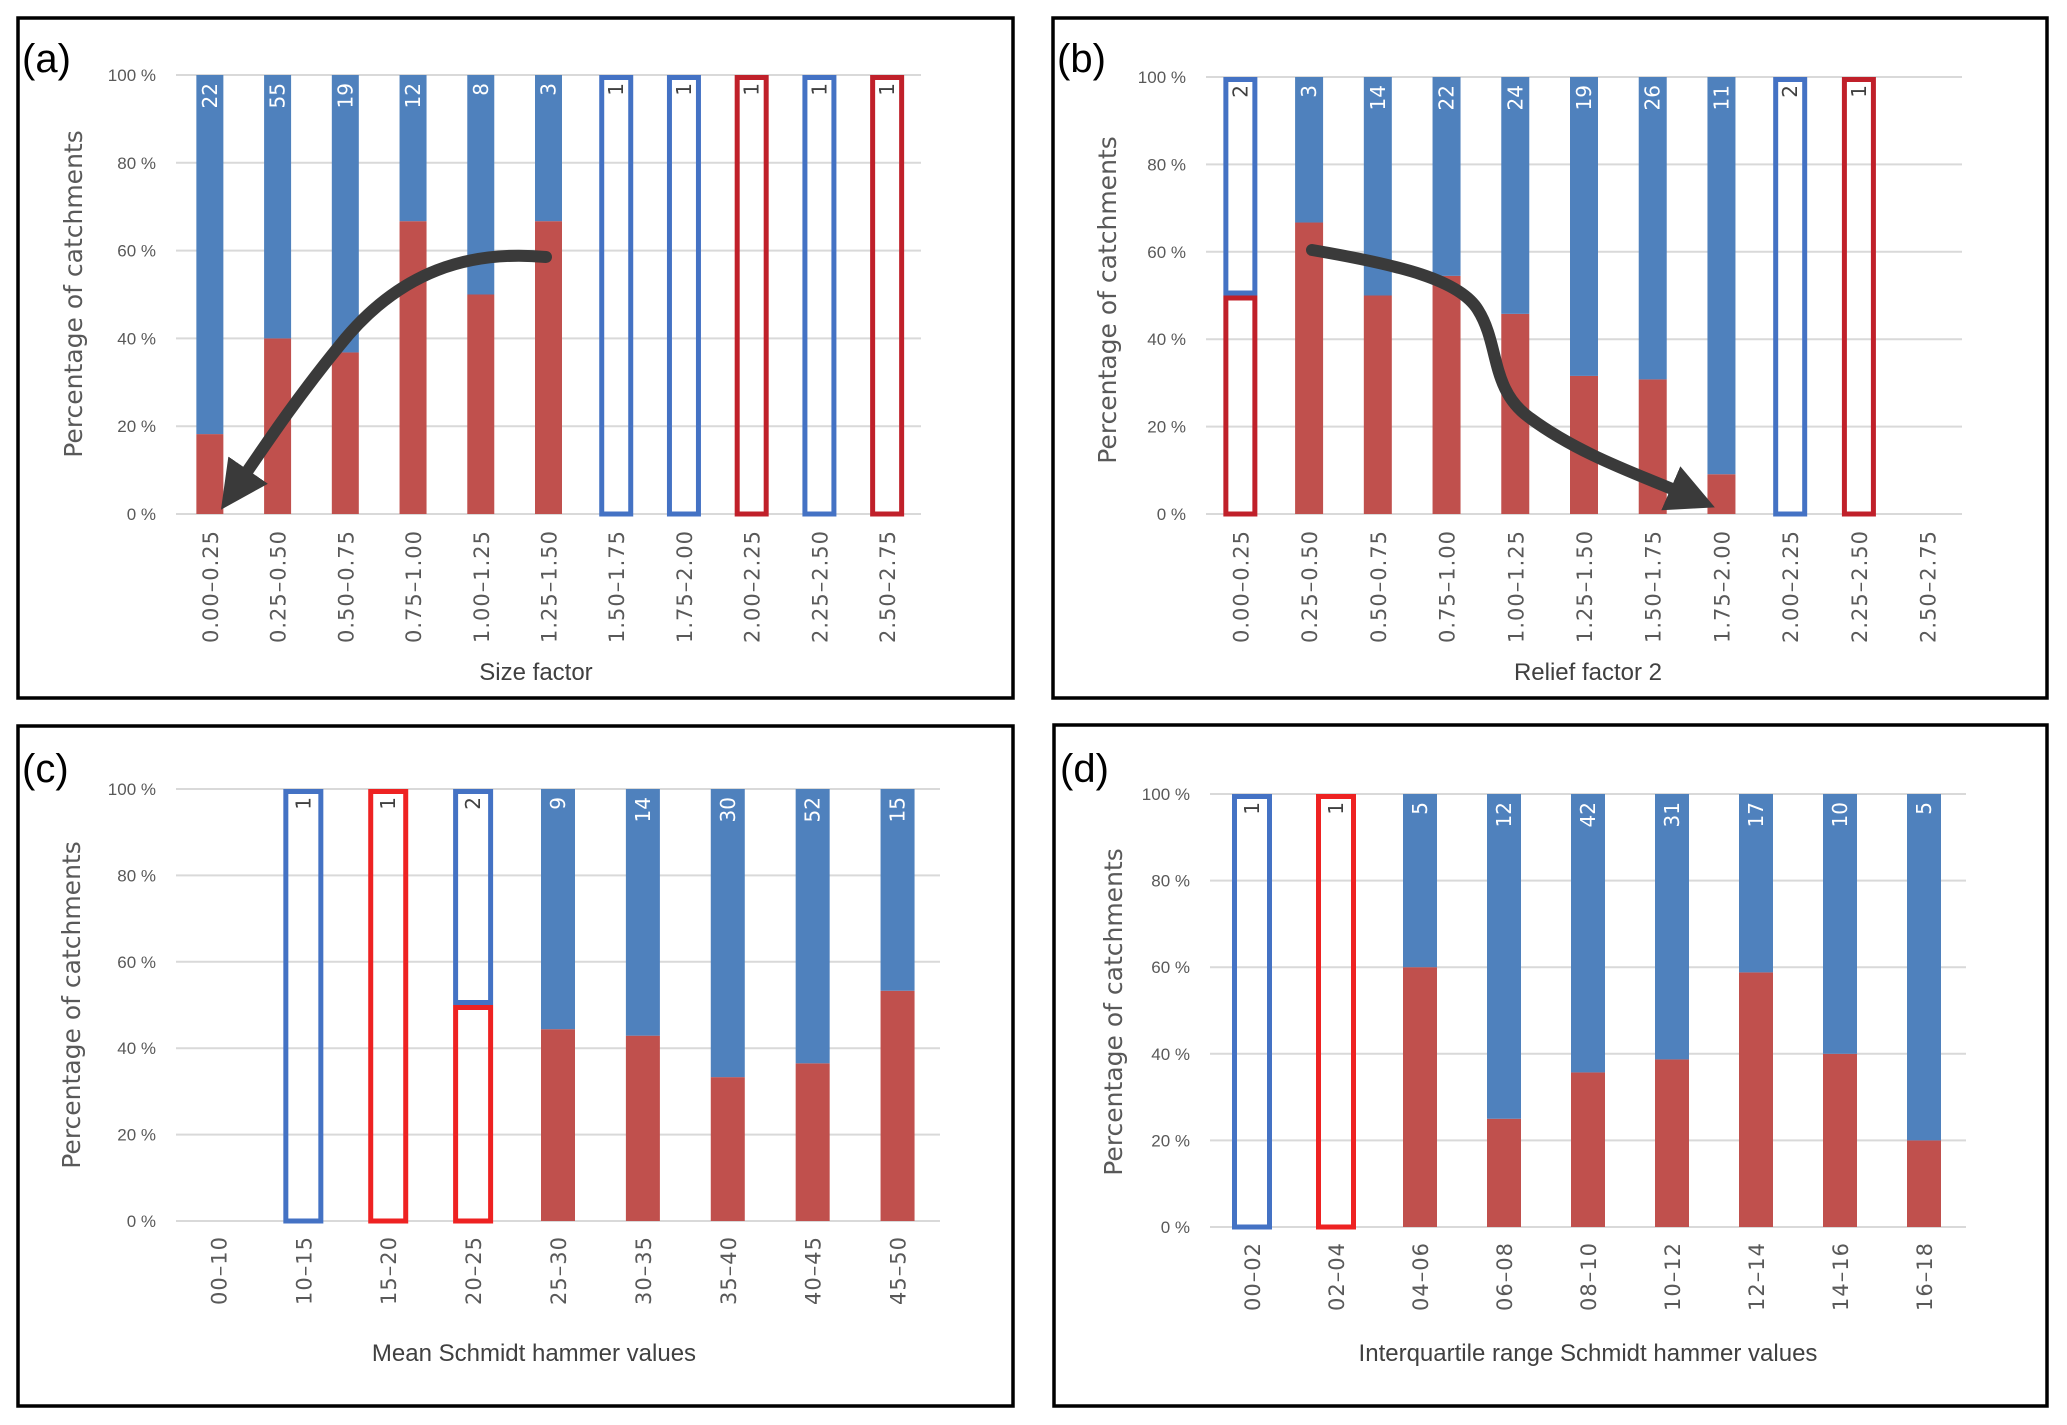 The height and width of the screenshot is (1425, 2067). What do you see at coordinates (1107, 300) in the screenshot?
I see `panel-b-y-axis-label: Percentage of catchments` at bounding box center [1107, 300].